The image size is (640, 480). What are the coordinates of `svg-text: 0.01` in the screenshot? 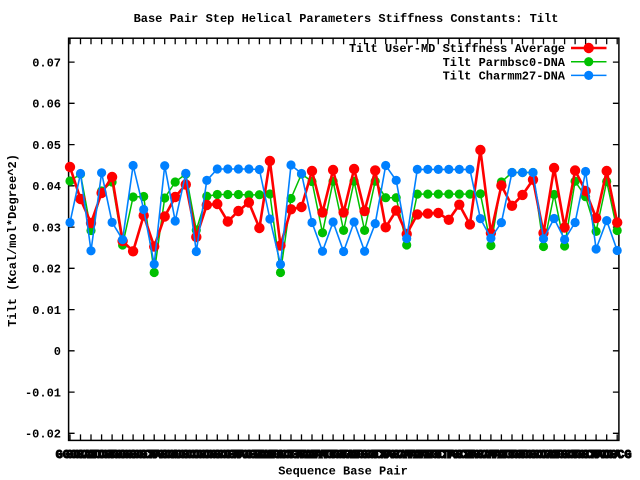 It's located at (46, 311).